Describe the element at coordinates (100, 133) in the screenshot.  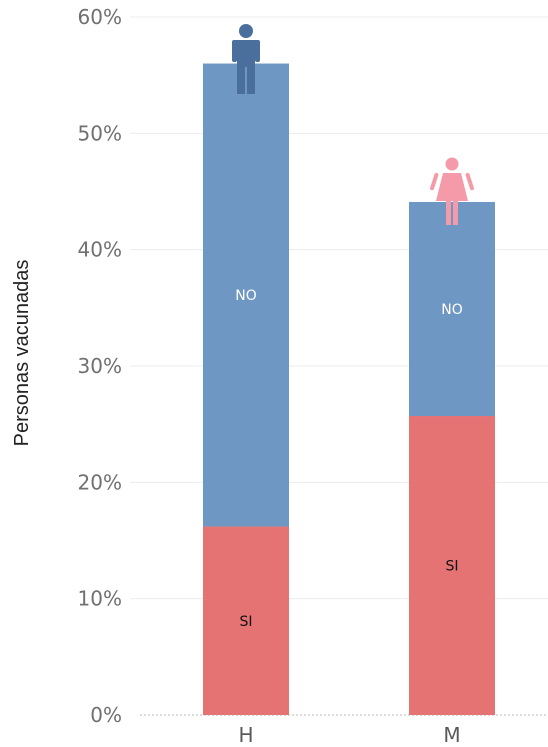
I see `y-tick-label: 50%` at that location.